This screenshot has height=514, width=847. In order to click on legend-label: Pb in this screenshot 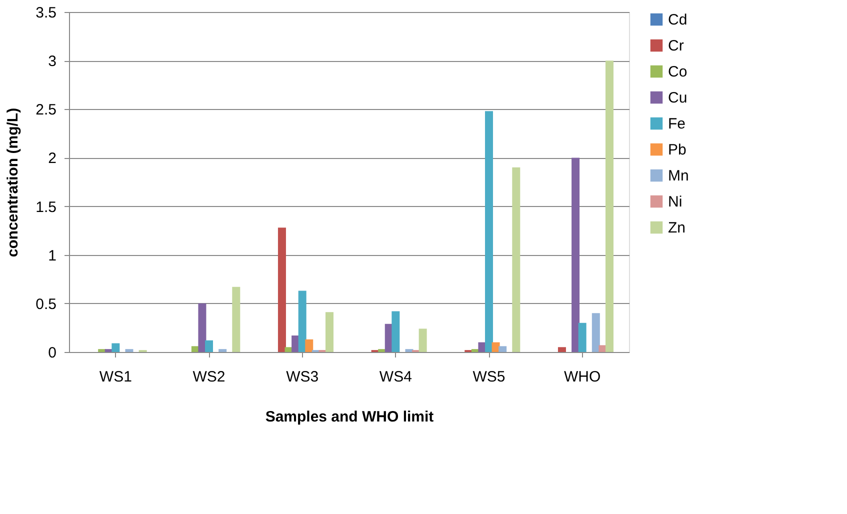, I will do `click(677, 150)`.